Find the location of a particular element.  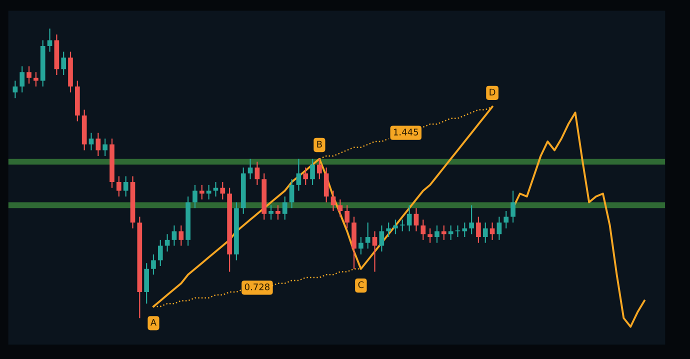

annotation: 1.445 is located at coordinates (406, 132).